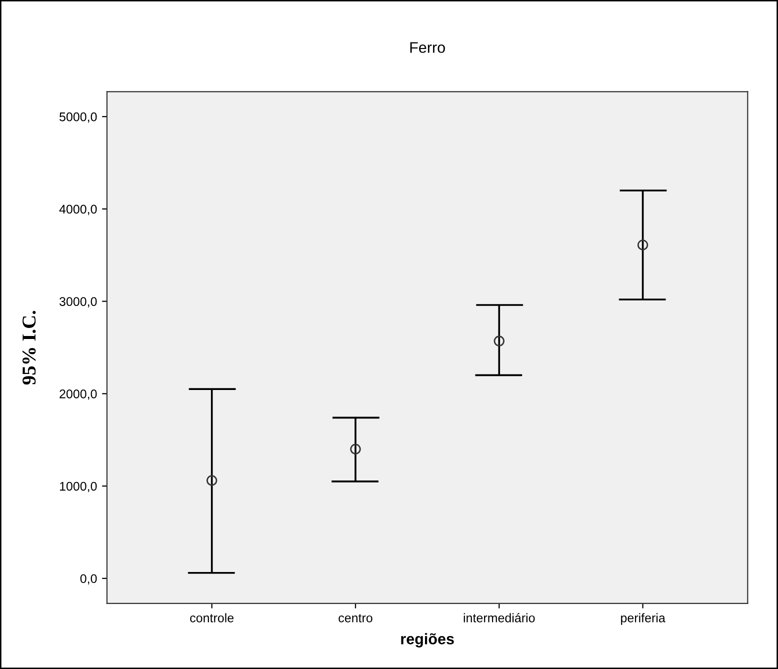 The height and width of the screenshot is (669, 778). What do you see at coordinates (29, 347) in the screenshot?
I see `y-axis-title: 95% I.C.` at bounding box center [29, 347].